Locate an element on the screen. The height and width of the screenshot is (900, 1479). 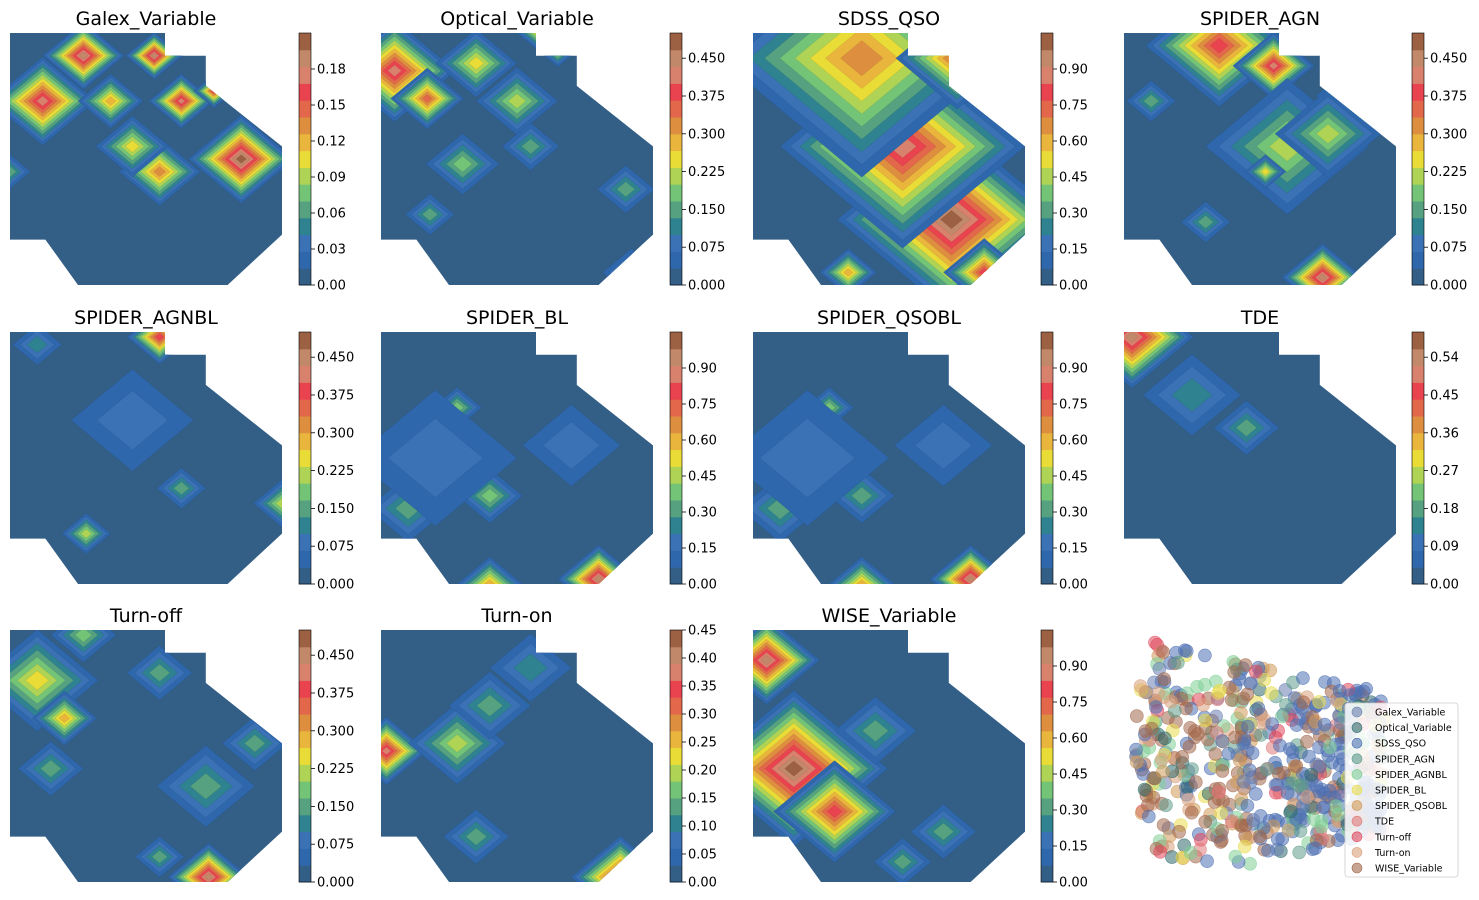
panel-title: SPIDER_BL is located at coordinates (517, 318).